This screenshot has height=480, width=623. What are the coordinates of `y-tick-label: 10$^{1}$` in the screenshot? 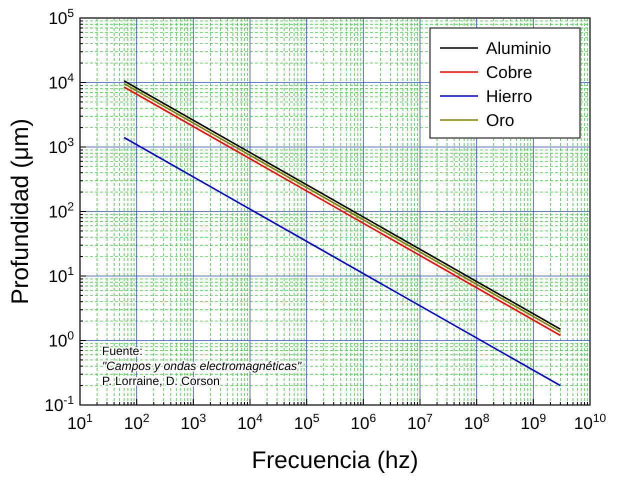 It's located at (61, 275).